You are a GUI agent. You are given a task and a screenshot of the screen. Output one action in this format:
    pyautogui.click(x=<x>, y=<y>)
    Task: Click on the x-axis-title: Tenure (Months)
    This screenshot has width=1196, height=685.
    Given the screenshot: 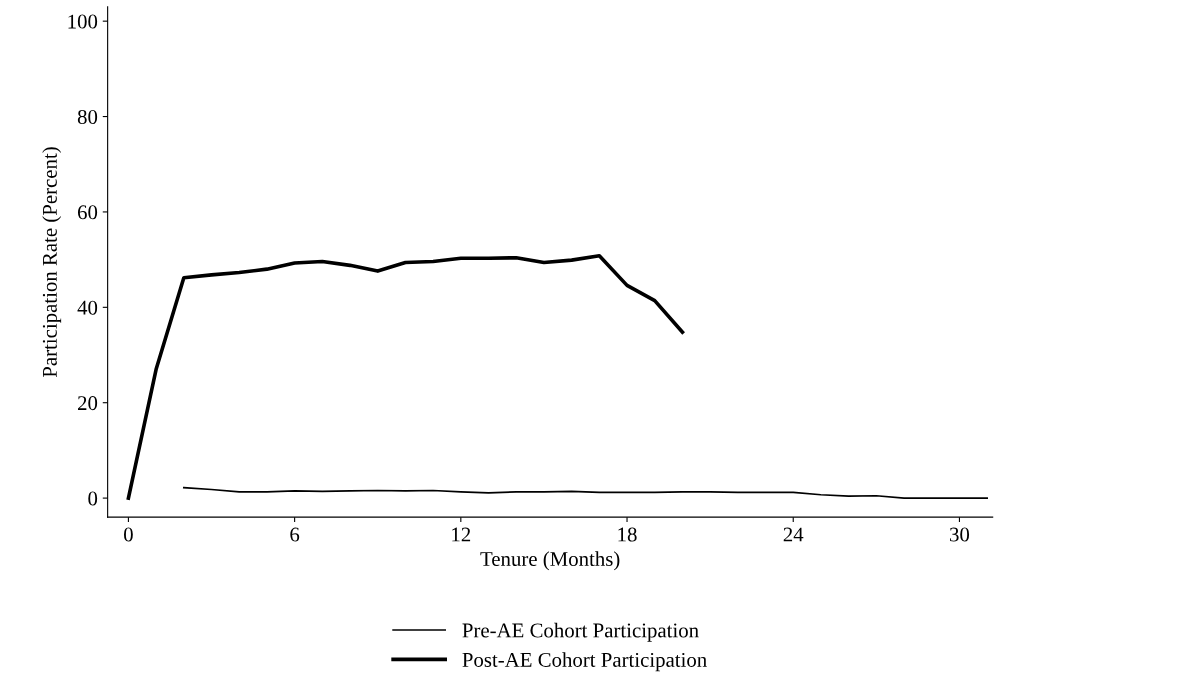 What is the action you would take?
    pyautogui.click(x=550, y=561)
    